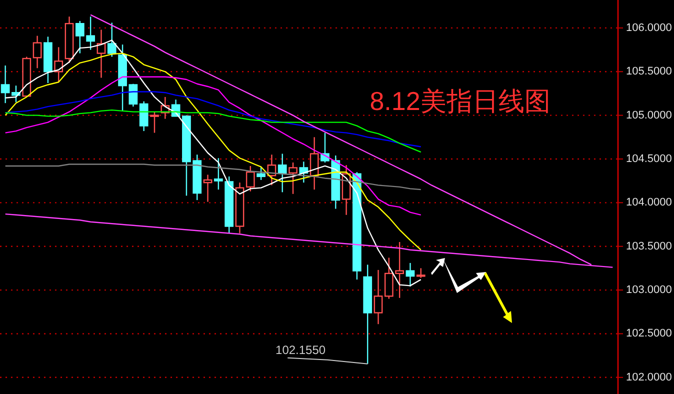  Describe the element at coordinates (649, 290) in the screenshot. I see `y-tick-label: 103.0000` at that location.